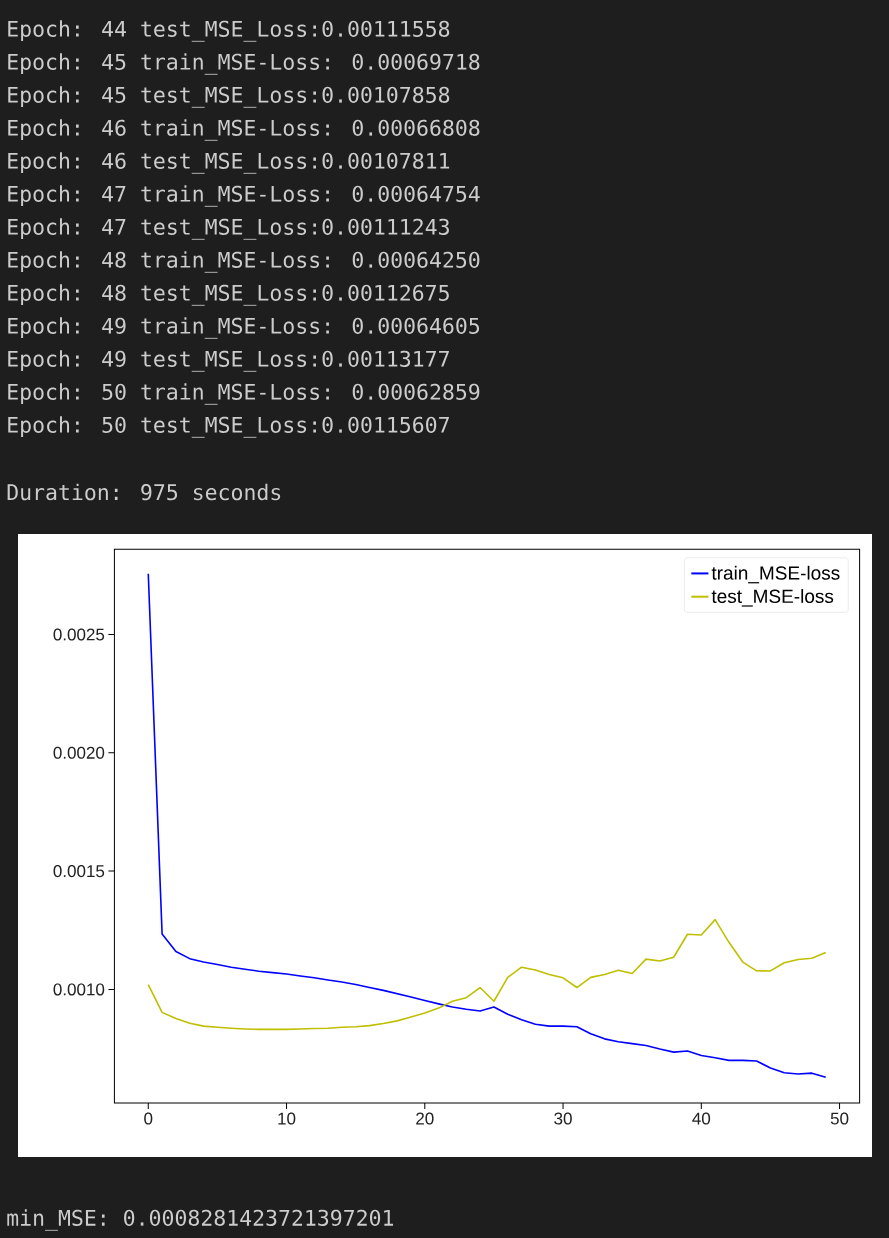 The height and width of the screenshot is (1238, 889). What do you see at coordinates (79, 634) in the screenshot?
I see `y-tick-label: 0.0025` at bounding box center [79, 634].